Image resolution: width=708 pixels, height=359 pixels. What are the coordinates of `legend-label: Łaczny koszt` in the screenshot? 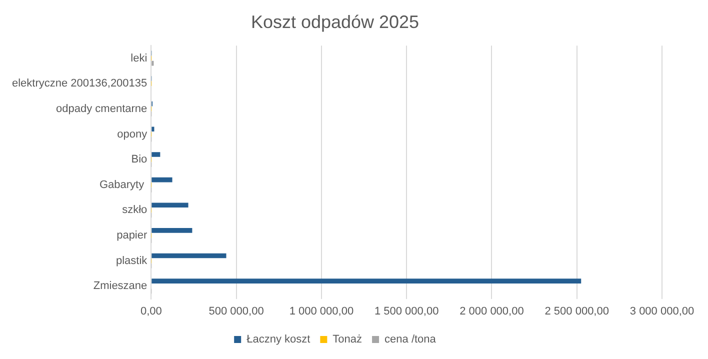 It's located at (278, 340).